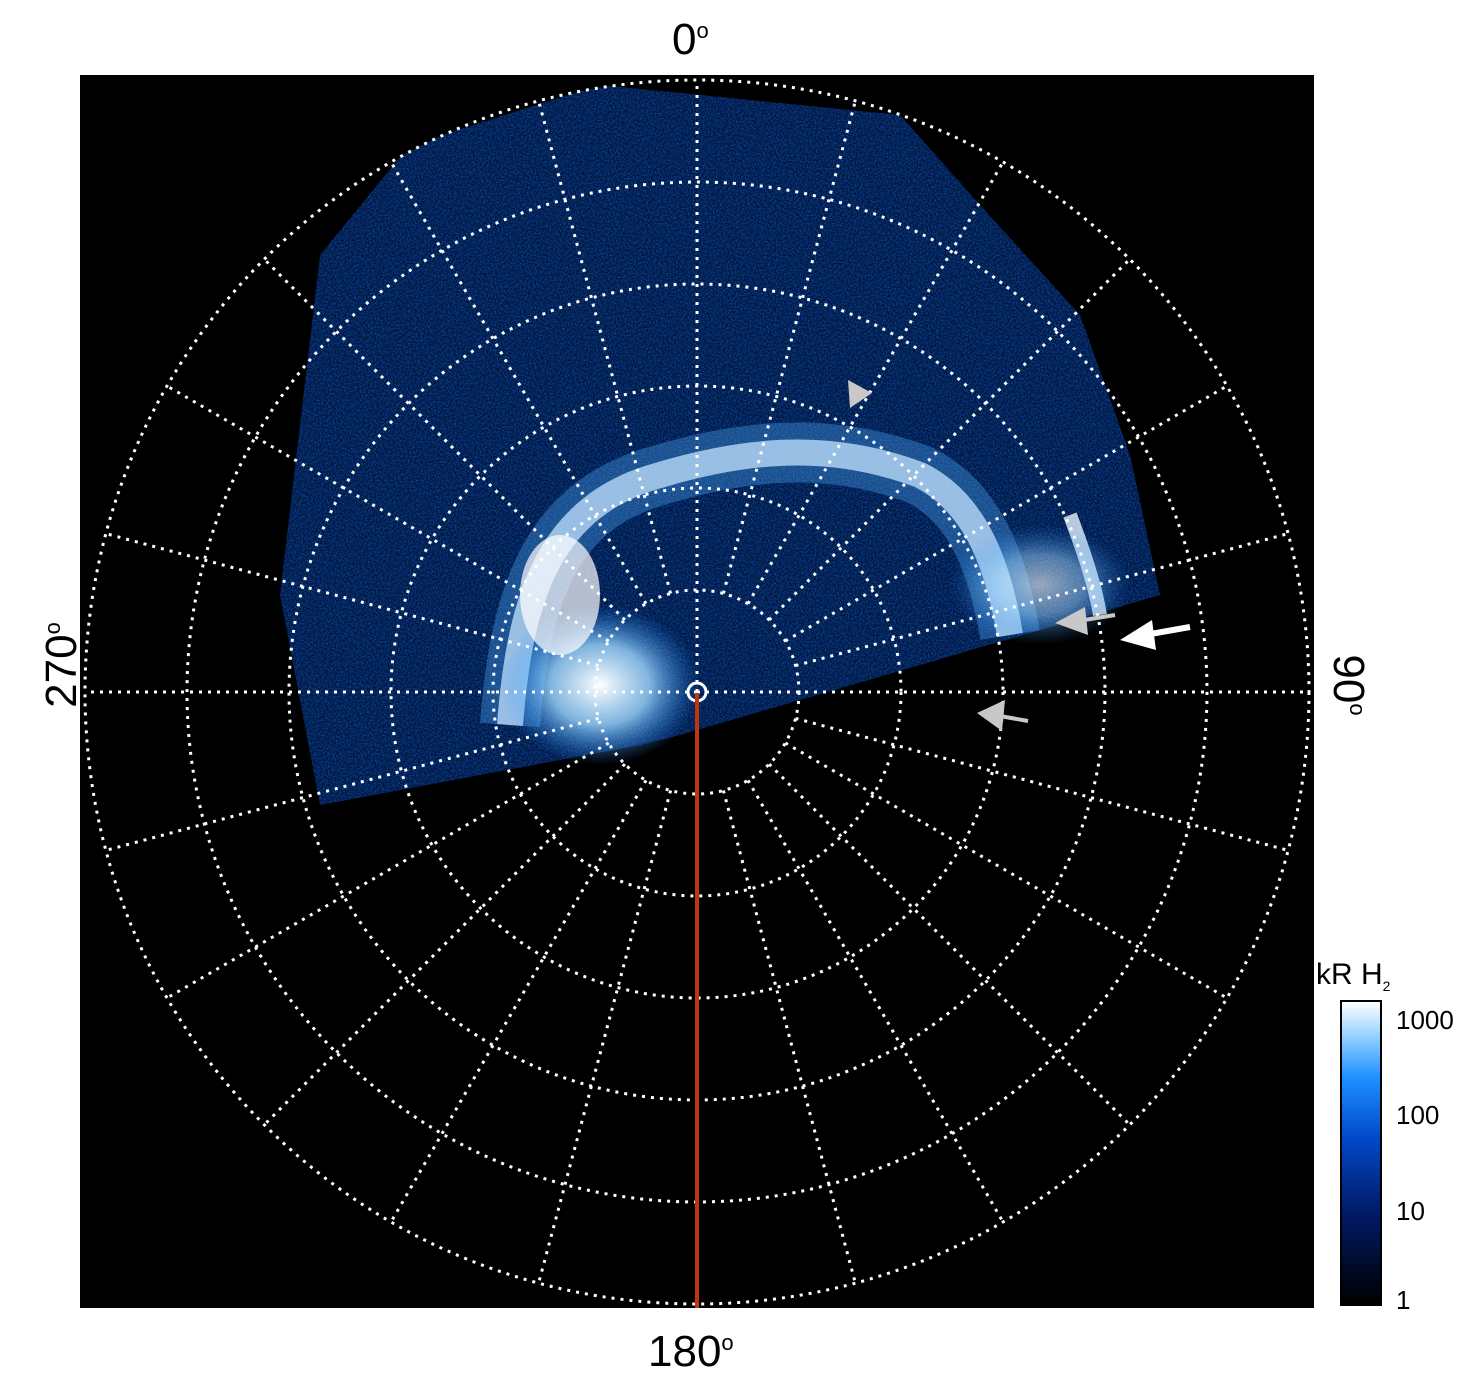 Image resolution: width=1481 pixels, height=1384 pixels. I want to click on longitude-90-value: 90, so click(1348, 679).